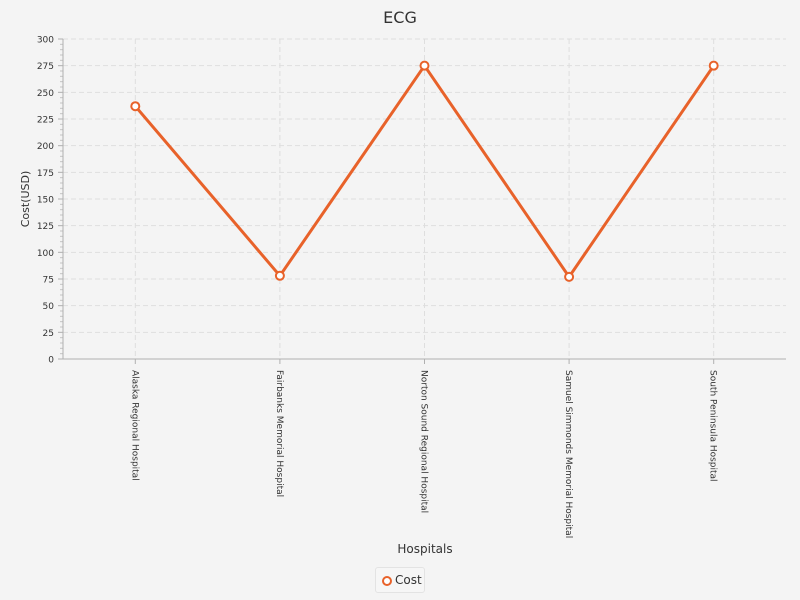 This screenshot has width=800, height=600. I want to click on x-tick-label: Norton Sound Regional Hospital, so click(424, 441).